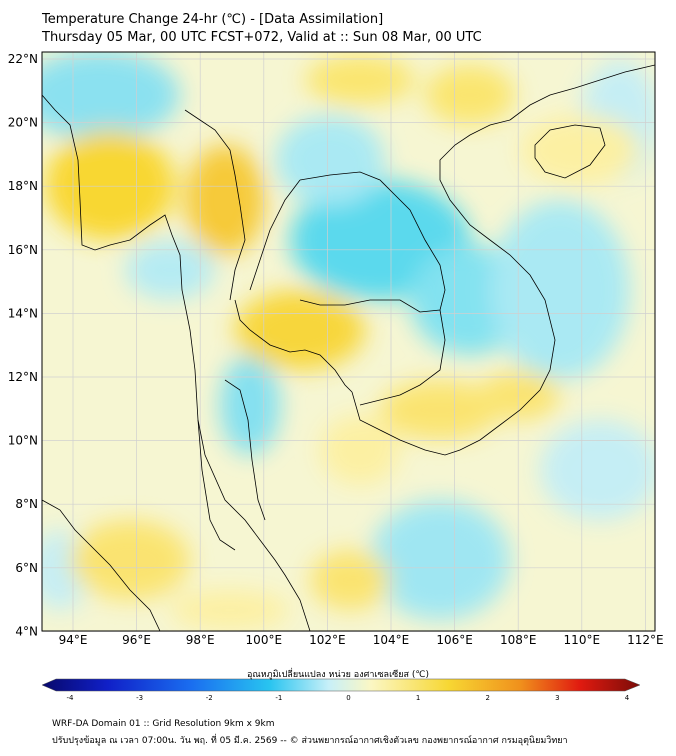  What do you see at coordinates (71, 698) in the screenshot?
I see `colorbar-tick-label: -4` at bounding box center [71, 698].